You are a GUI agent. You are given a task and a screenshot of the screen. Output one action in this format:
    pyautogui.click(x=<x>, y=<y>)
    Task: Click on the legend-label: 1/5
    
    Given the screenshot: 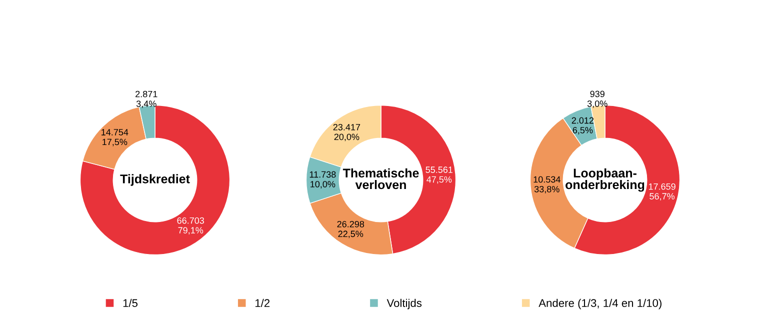 What is the action you would take?
    pyautogui.click(x=130, y=303)
    